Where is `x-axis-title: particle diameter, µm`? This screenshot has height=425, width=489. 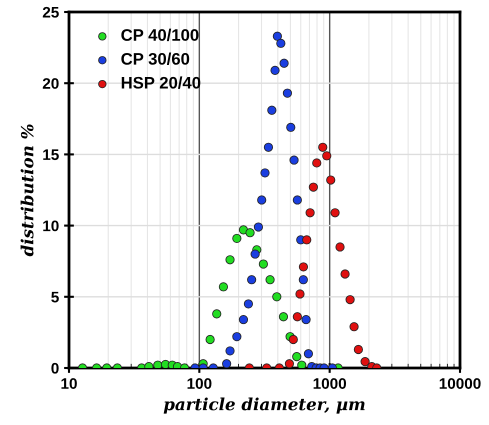 x-axis-title: particle diameter, µm is located at coordinates (264, 406).